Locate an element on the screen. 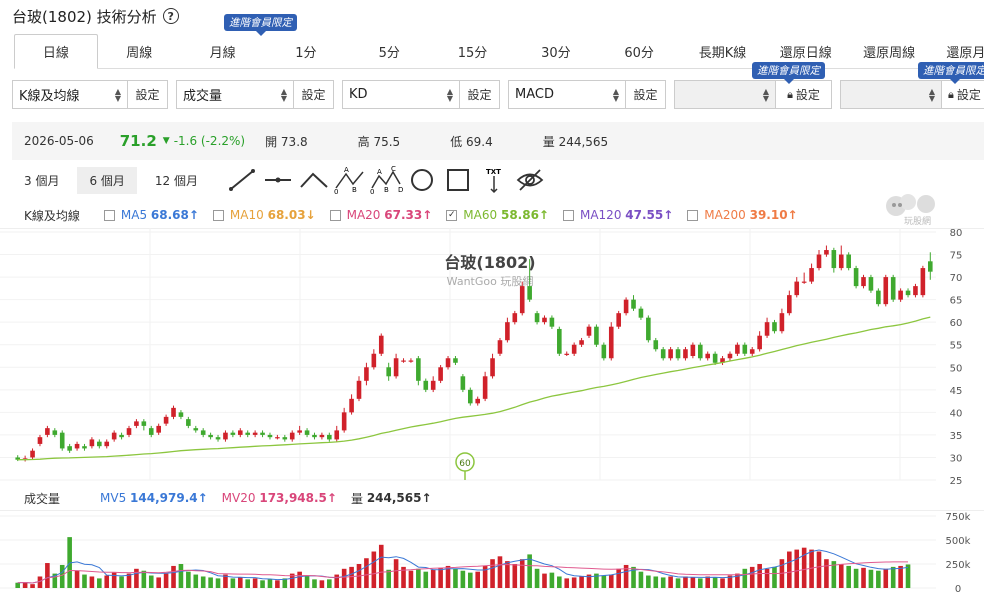 The height and width of the screenshot is (597, 984). settings-button-2: 設定 is located at coordinates (314, 94).